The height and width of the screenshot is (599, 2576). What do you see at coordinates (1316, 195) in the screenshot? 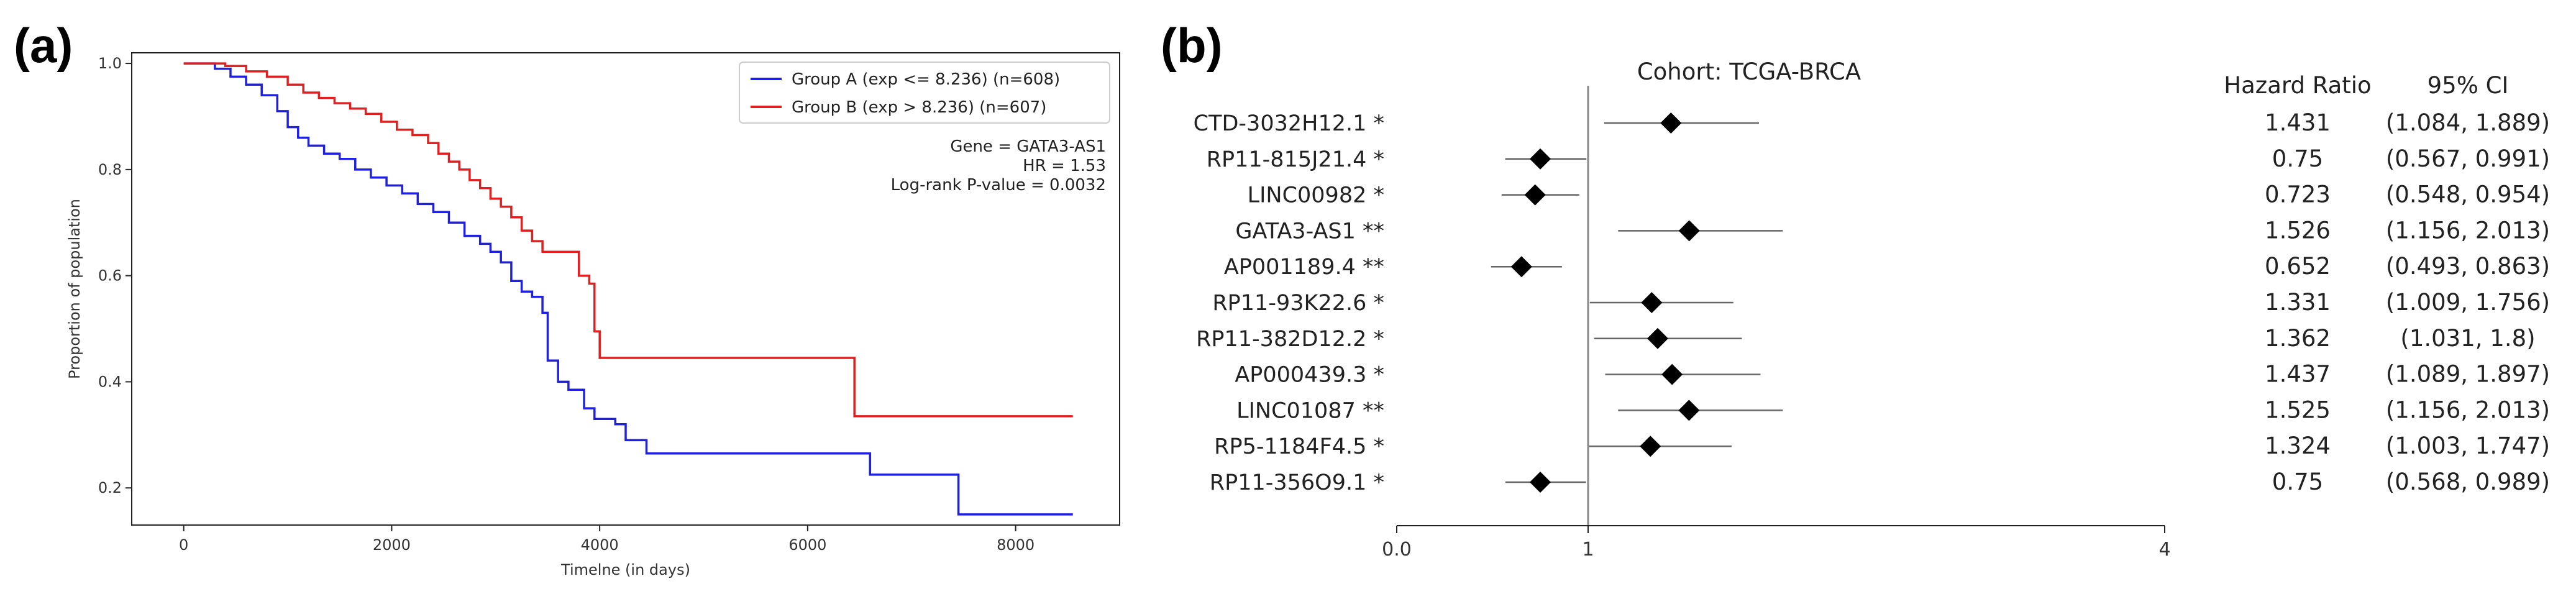
I see `forest-row-label: LINC00982 *` at bounding box center [1316, 195].